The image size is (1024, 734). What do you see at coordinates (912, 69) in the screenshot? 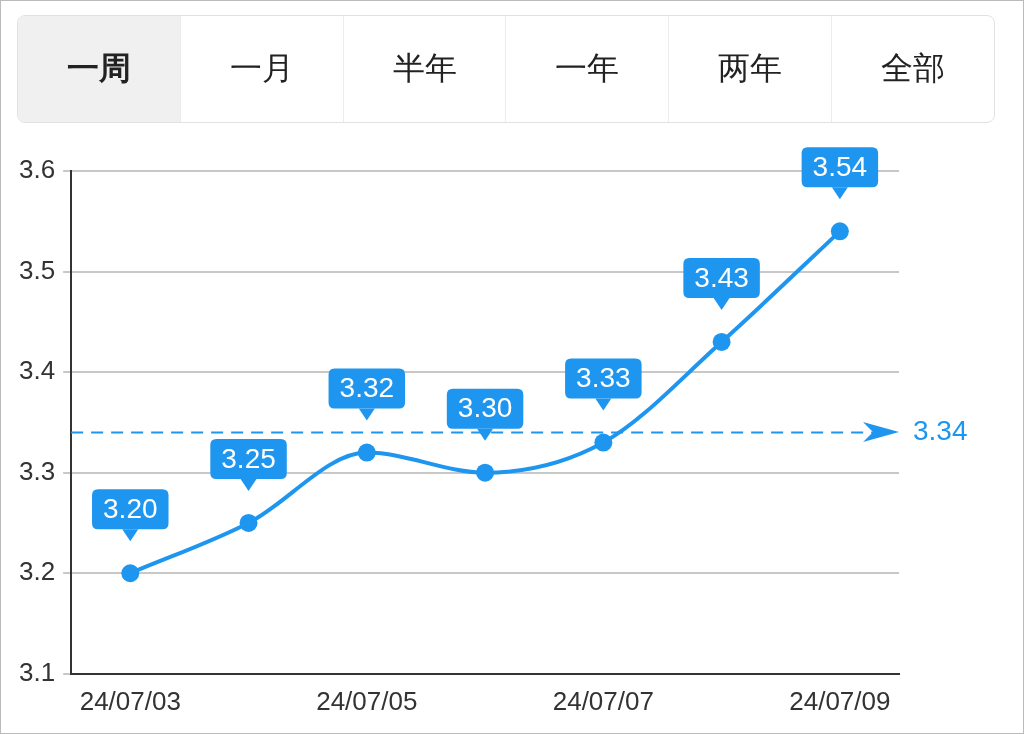
I see `text: 全部` at bounding box center [912, 69].